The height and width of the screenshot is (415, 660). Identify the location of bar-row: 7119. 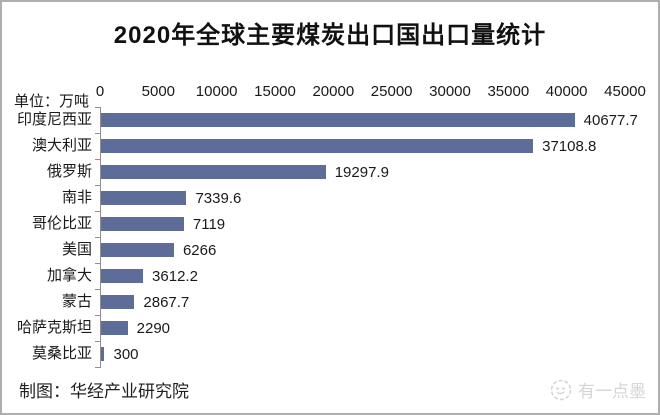
(363, 224).